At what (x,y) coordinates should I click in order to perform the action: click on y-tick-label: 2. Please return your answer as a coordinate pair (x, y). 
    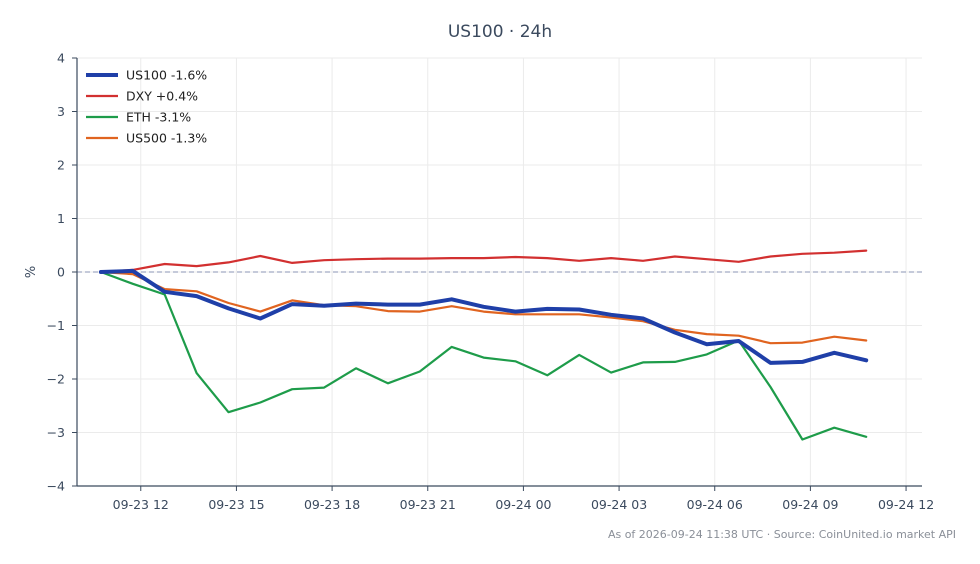
    Looking at the image, I should click on (61, 165).